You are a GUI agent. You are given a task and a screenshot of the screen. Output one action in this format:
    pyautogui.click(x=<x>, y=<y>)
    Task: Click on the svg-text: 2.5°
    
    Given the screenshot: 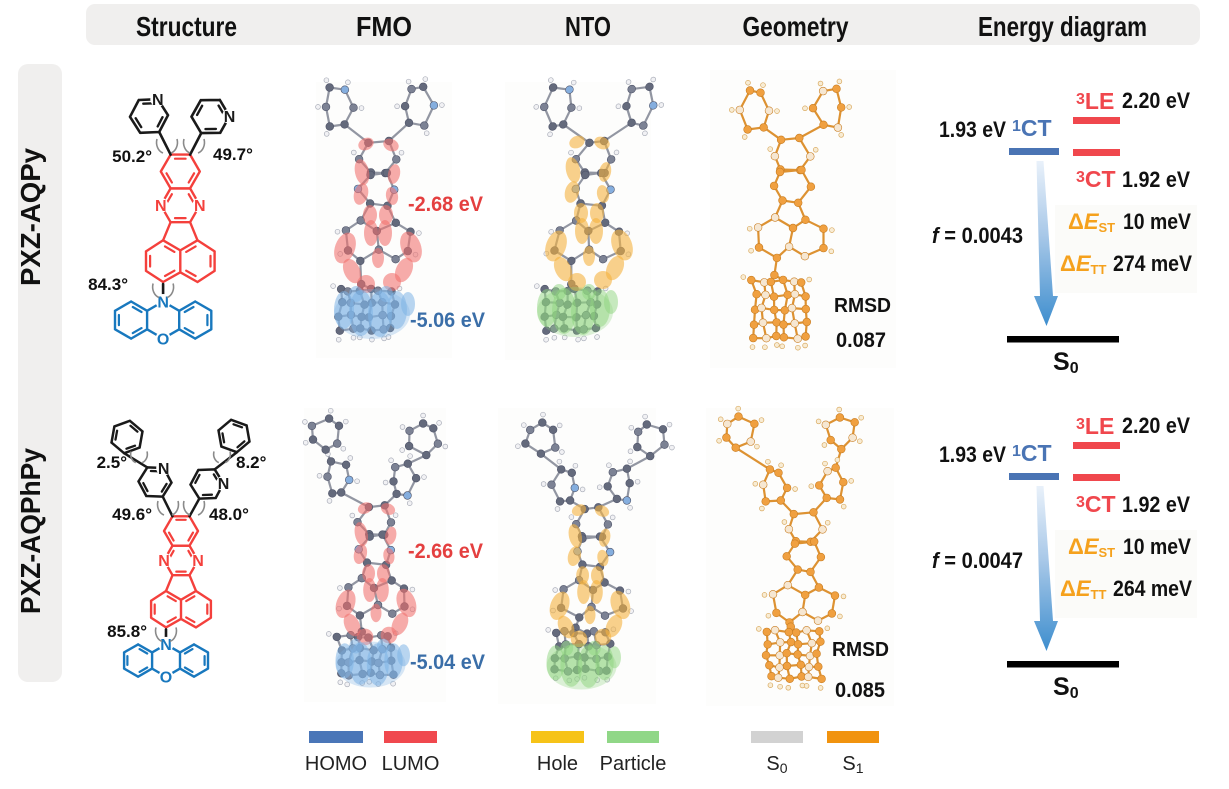 What is the action you would take?
    pyautogui.click(x=112, y=462)
    